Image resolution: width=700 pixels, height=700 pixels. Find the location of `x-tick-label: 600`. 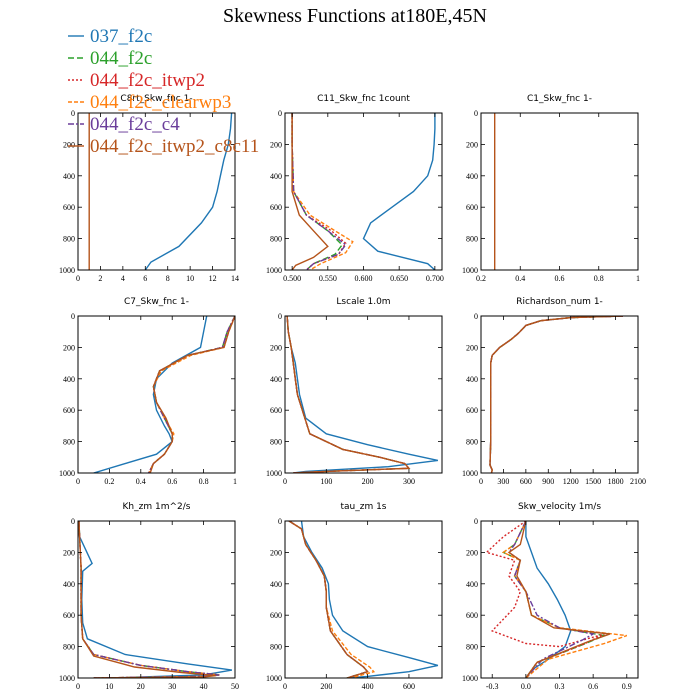

x-tick-label: 600 is located at coordinates (409, 686).